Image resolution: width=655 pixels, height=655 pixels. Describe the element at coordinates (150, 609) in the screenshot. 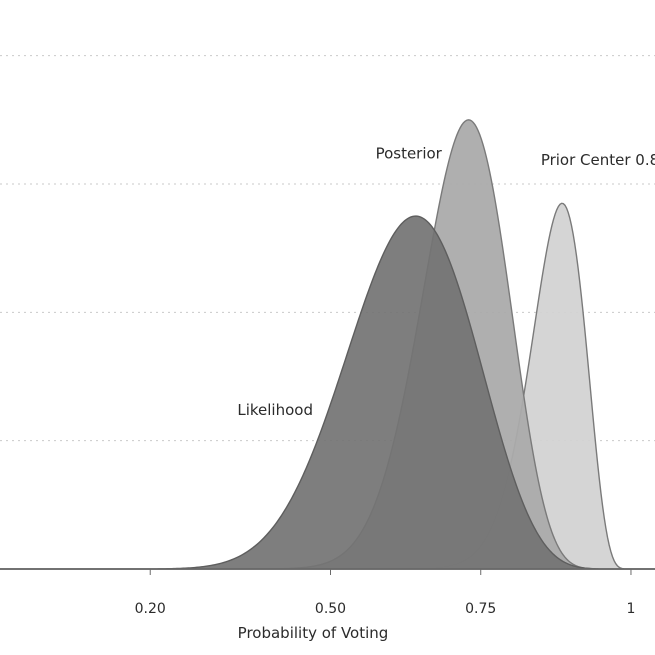

I see `x-tick-label-1: 0.20` at that location.